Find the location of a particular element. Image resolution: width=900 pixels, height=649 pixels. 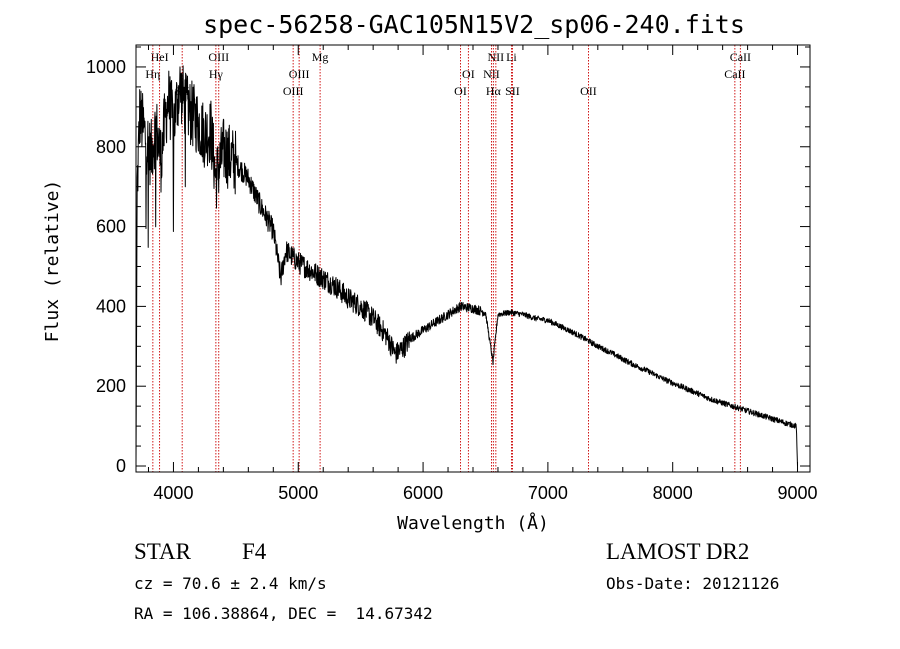

object-subclass: F4 is located at coordinates (254, 551).